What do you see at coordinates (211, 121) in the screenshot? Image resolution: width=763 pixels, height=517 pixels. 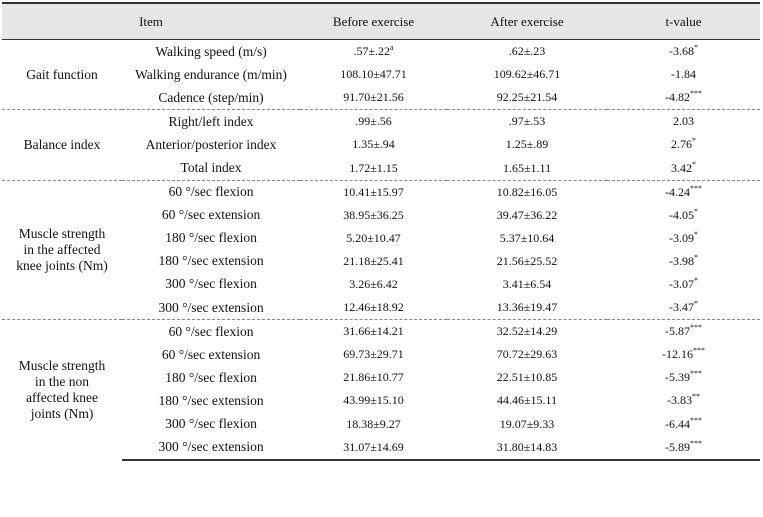 I see `row-item-label: Right/left index` at bounding box center [211, 121].